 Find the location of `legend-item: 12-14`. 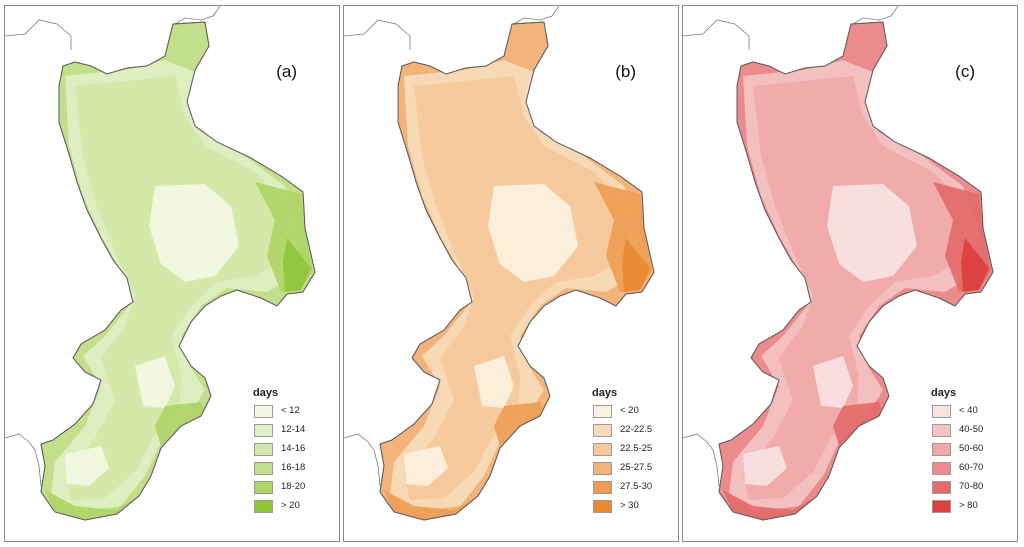

legend-item: 12-14 is located at coordinates (293, 431).